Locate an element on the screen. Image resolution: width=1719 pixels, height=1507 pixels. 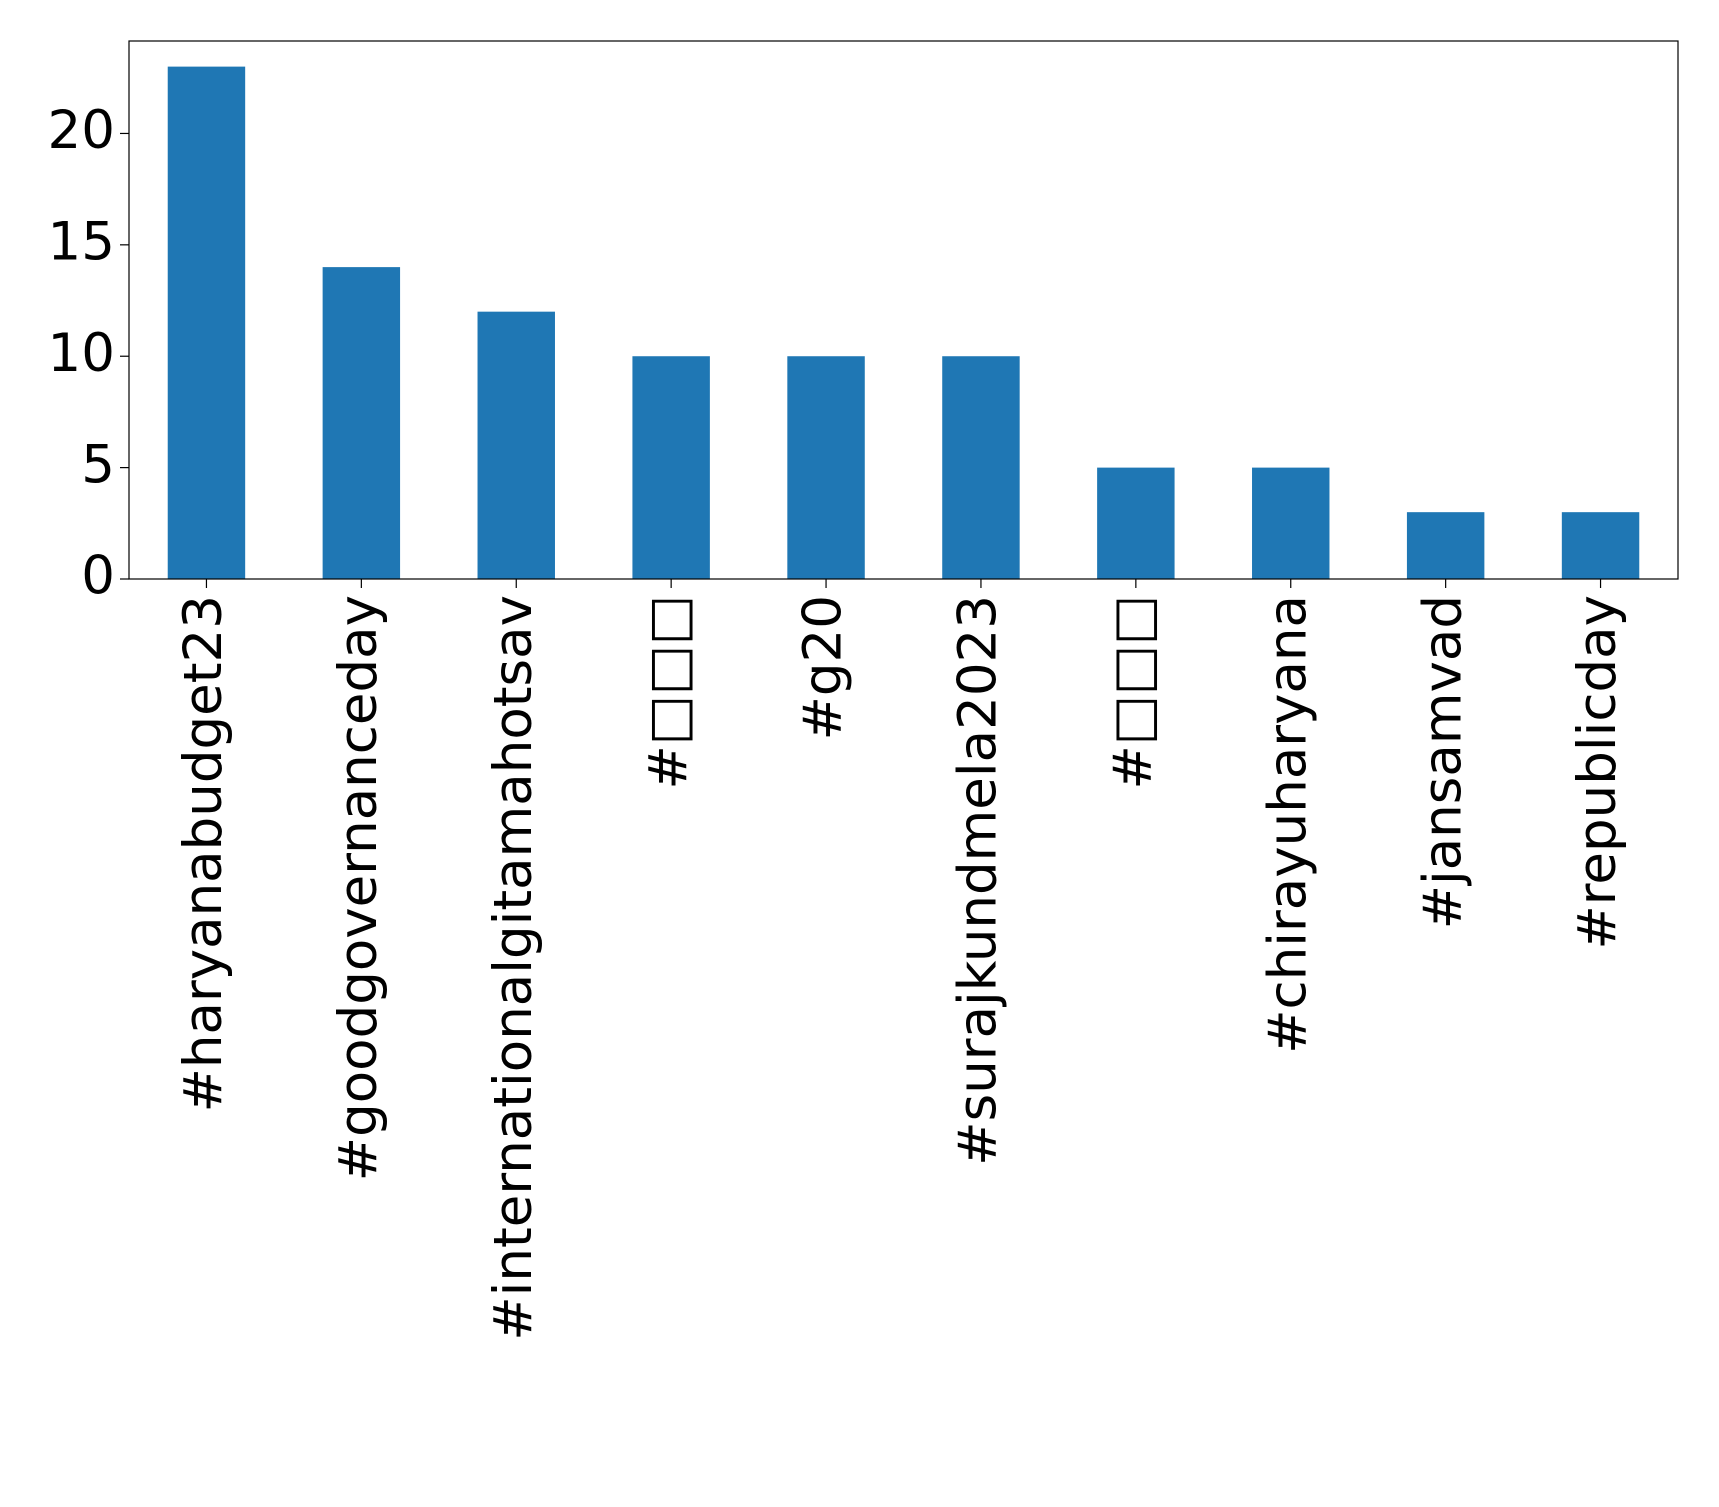
x-tick-label: #internationalgitamahotsav is located at coordinates (513, 968).